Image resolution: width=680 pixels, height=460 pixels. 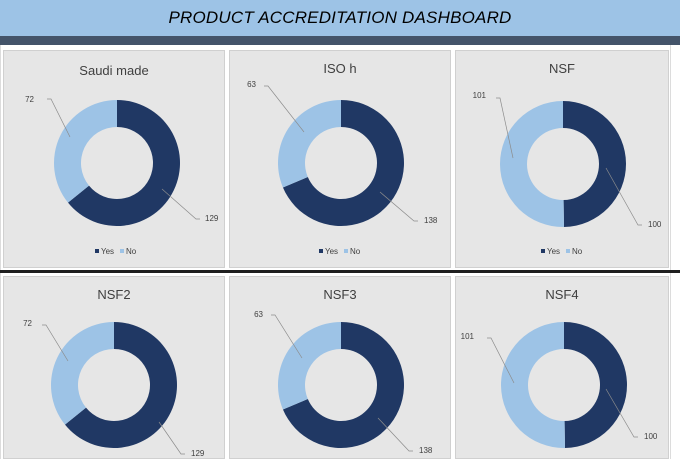 I want to click on chart-title: ISO h, so click(x=340, y=68).